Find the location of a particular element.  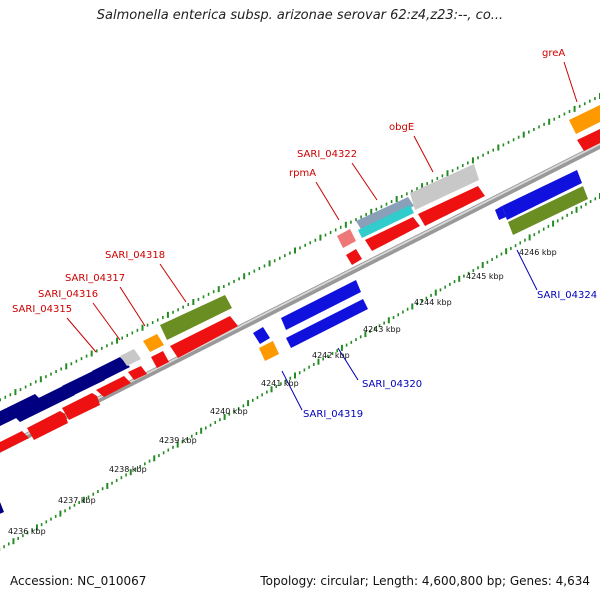

gene-label-forward: SARI_04315 is located at coordinates (42, 309).